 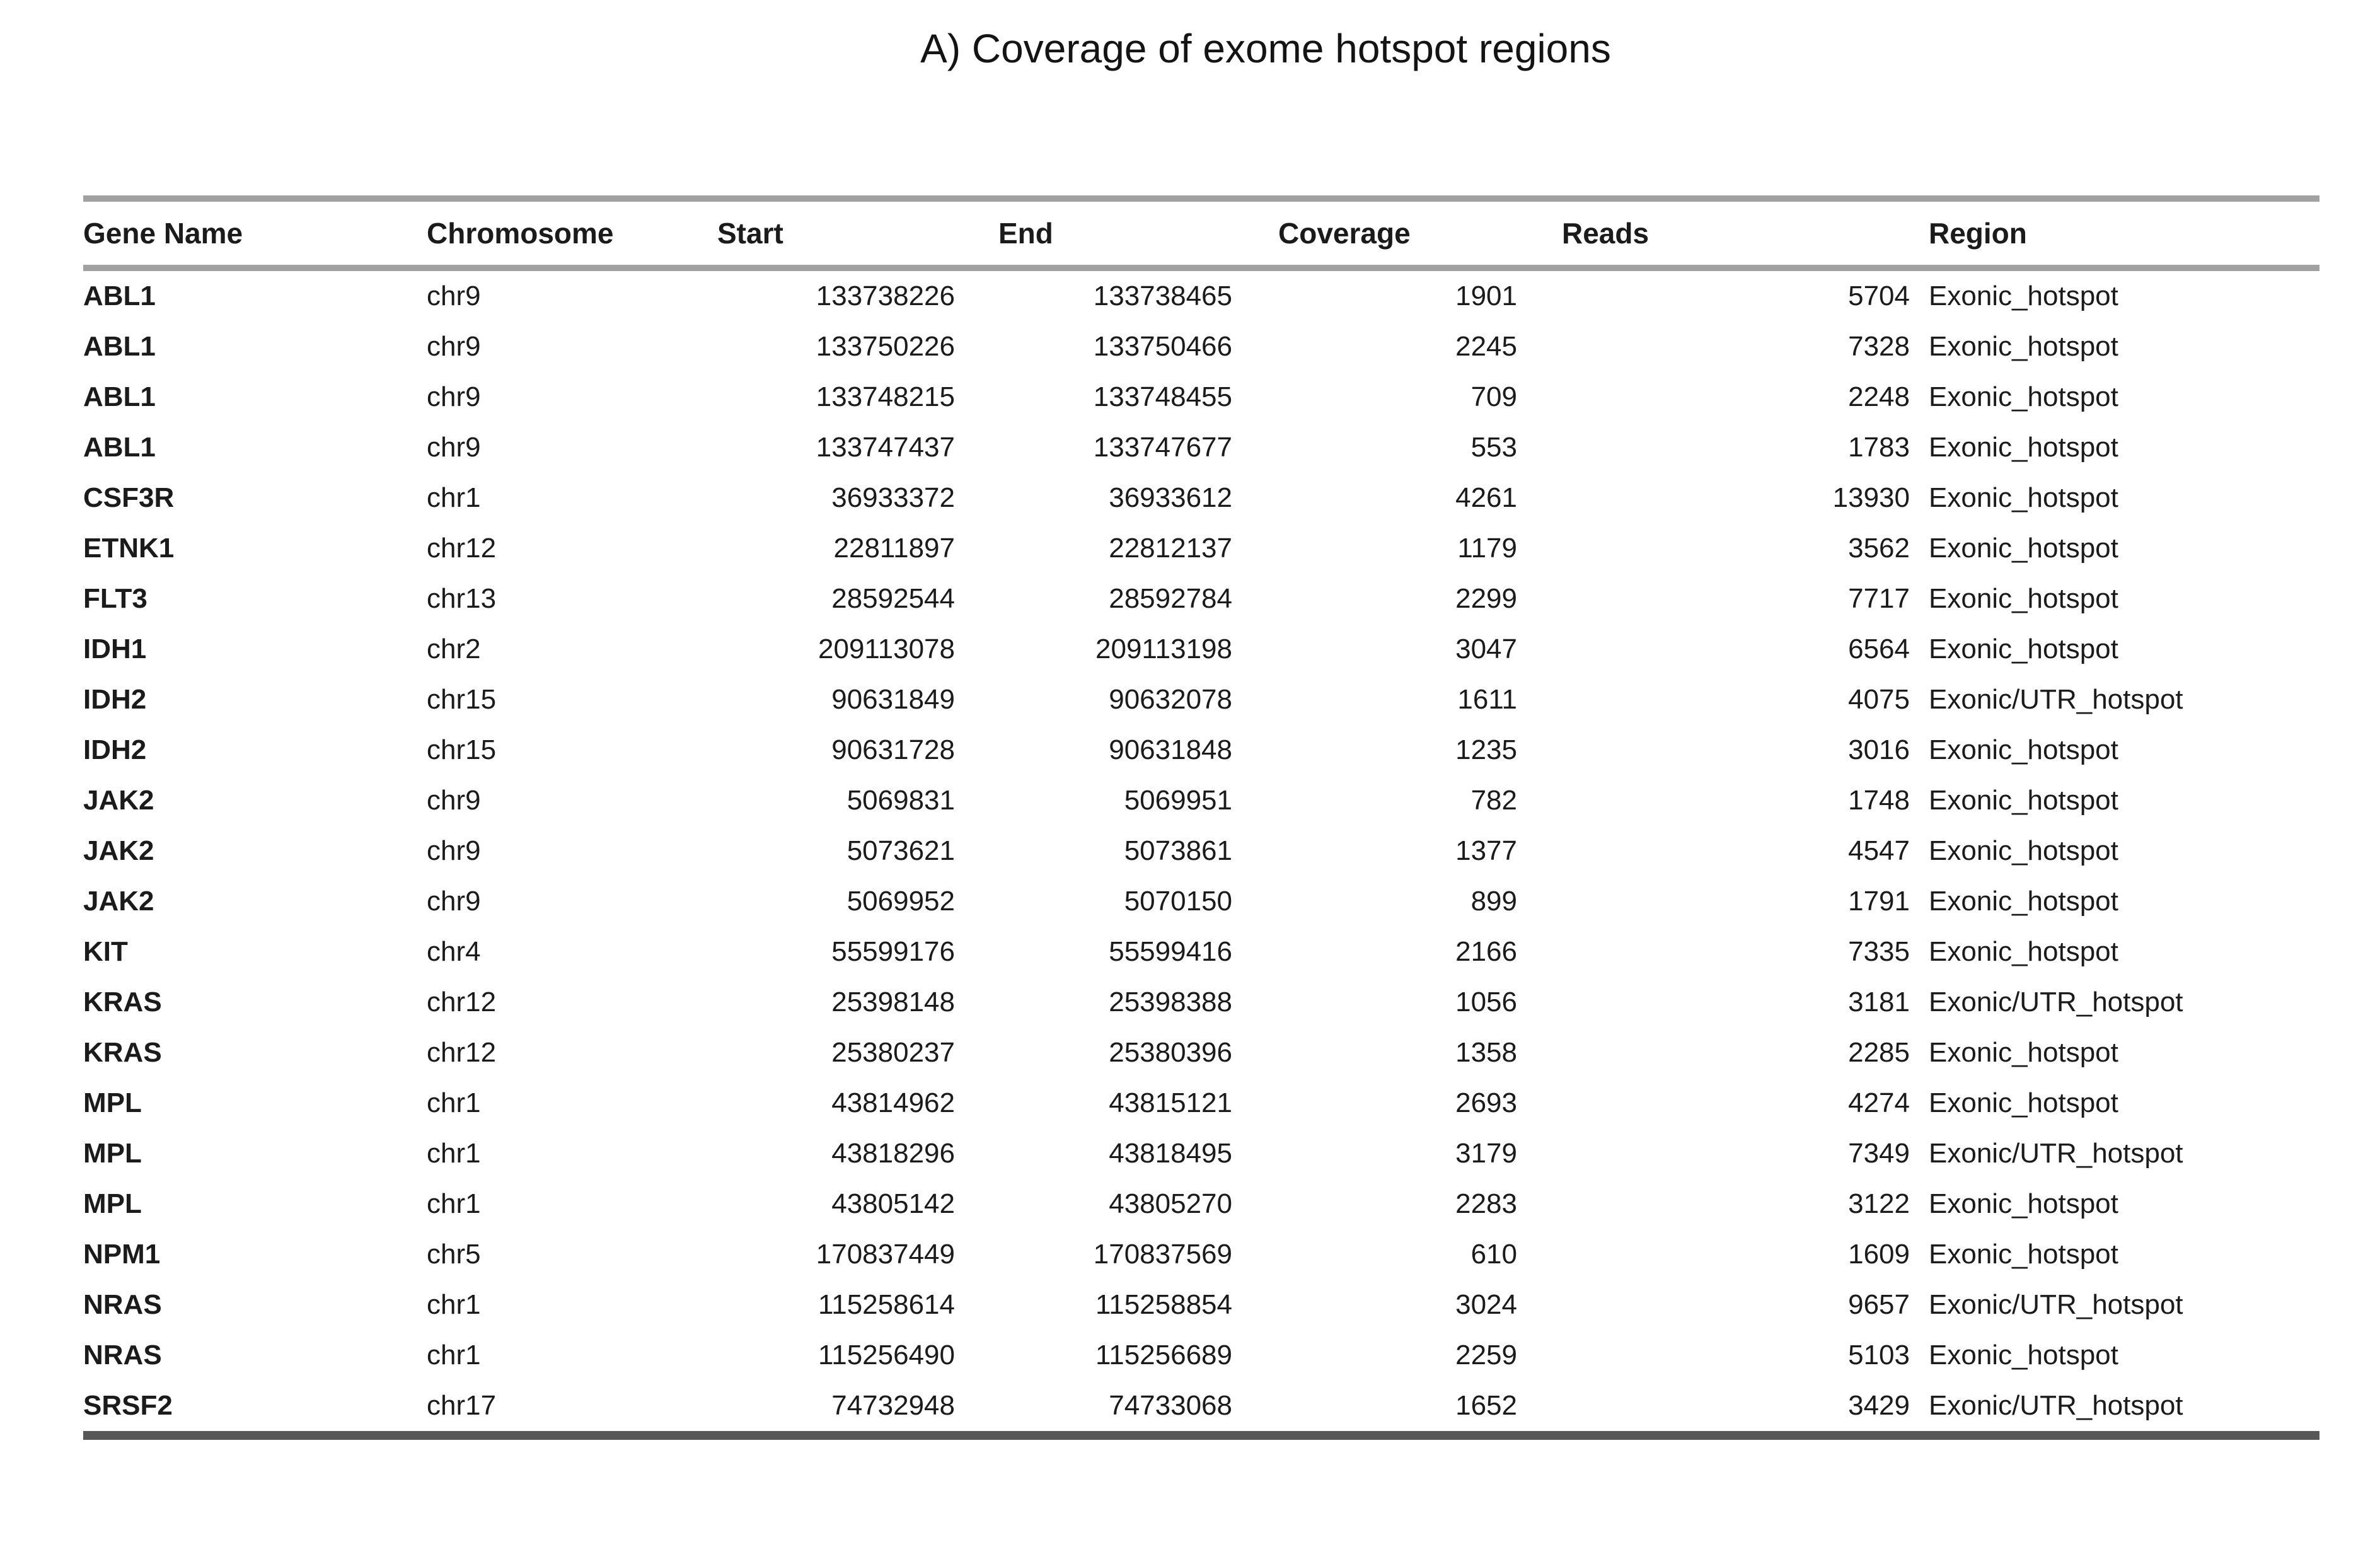 I want to click on cell-coverage: 2283, so click(x=1486, y=1203).